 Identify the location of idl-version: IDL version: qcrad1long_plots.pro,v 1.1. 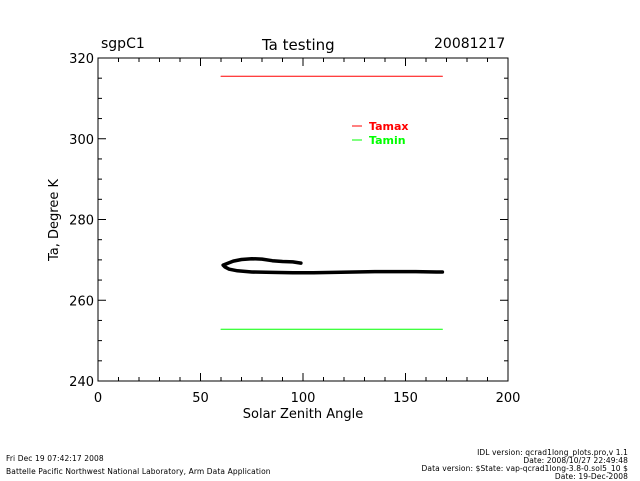
(552, 452).